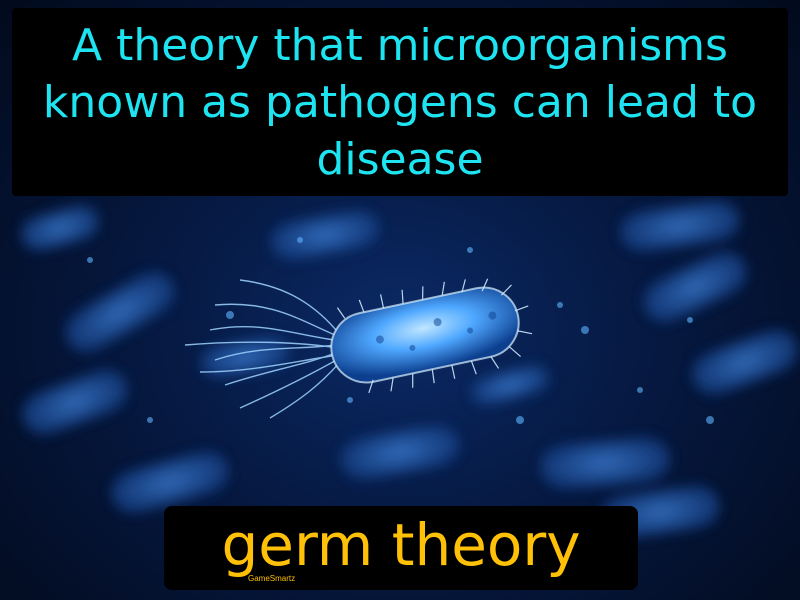 This screenshot has width=800, height=600. What do you see at coordinates (401, 545) in the screenshot?
I see `term-text: germ theory` at bounding box center [401, 545].